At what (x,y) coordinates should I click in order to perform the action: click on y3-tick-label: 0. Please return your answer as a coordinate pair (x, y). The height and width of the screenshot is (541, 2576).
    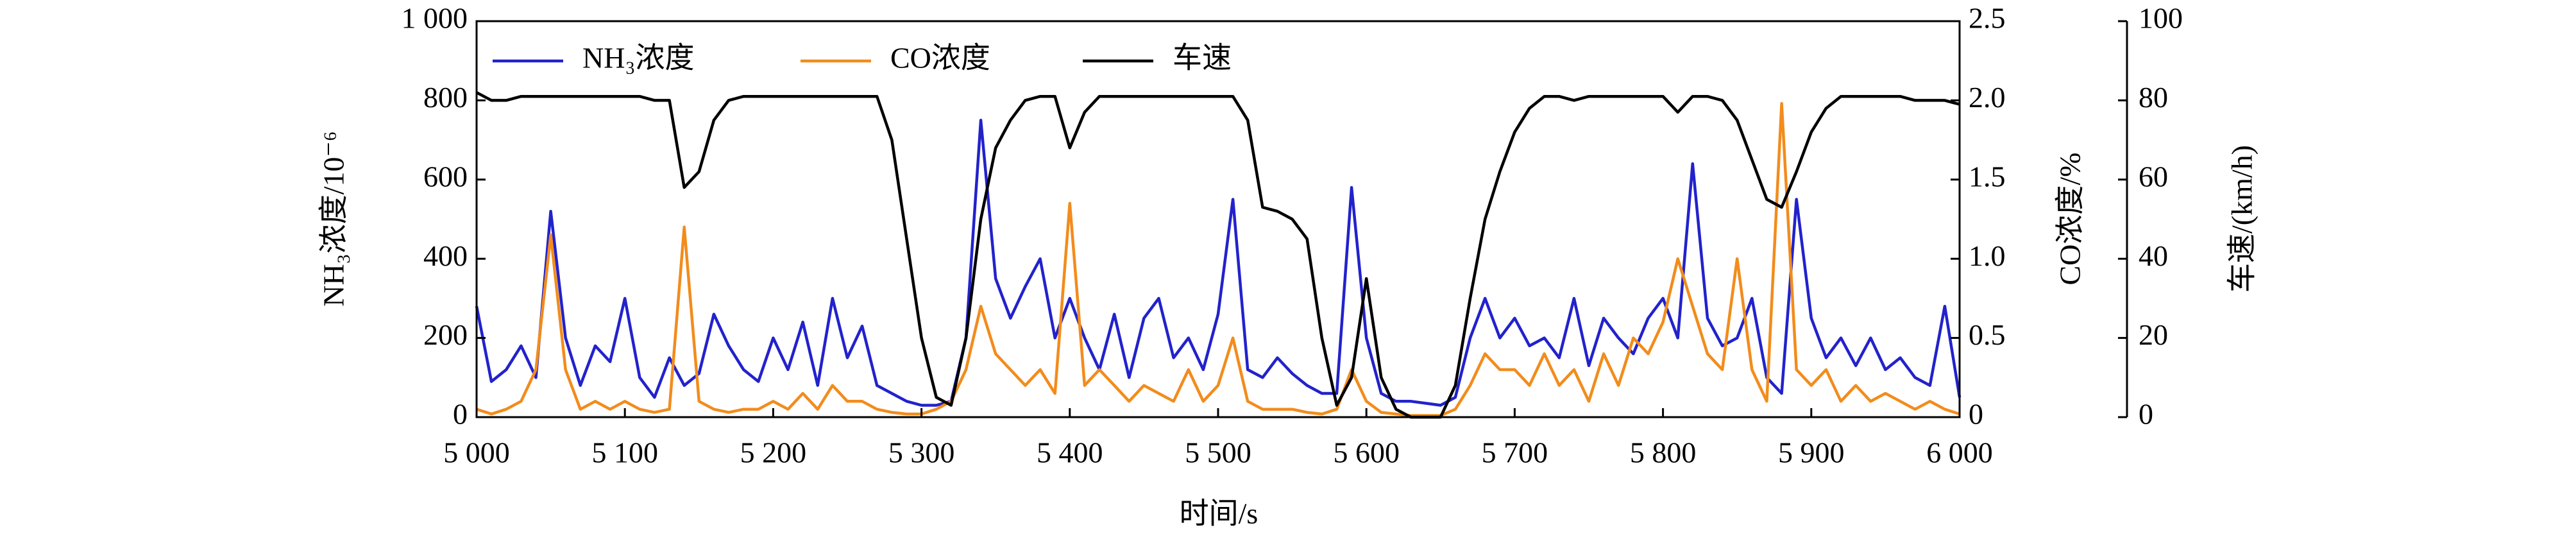
    Looking at the image, I should click on (2146, 414).